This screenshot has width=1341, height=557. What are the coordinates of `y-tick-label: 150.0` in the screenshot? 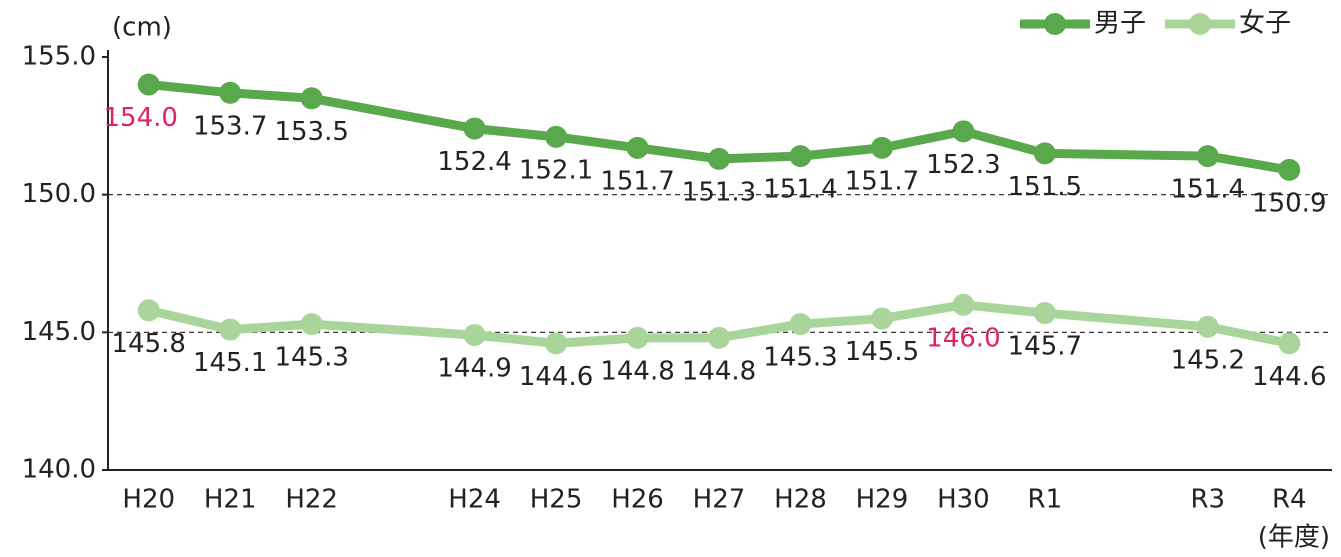 It's located at (59, 194).